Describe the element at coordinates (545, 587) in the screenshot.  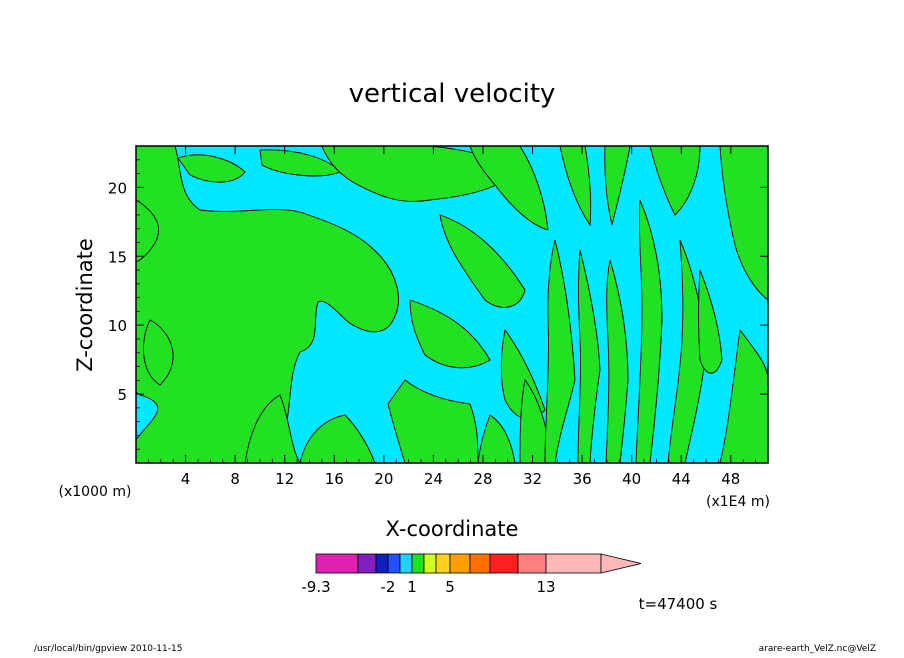
I see `colorbar-tick-label: 13` at that location.